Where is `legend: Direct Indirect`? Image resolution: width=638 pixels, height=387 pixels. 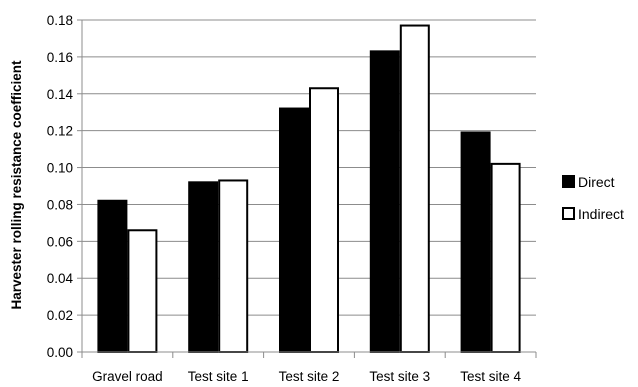 legend: Direct Indirect is located at coordinates (593, 198).